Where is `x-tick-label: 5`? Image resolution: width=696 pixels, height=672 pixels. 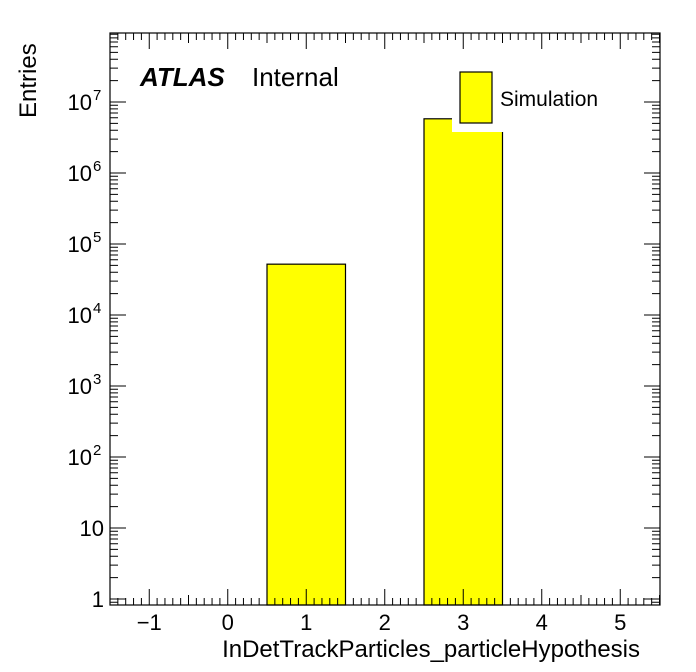
x-tick-label: 5 is located at coordinates (620, 622).